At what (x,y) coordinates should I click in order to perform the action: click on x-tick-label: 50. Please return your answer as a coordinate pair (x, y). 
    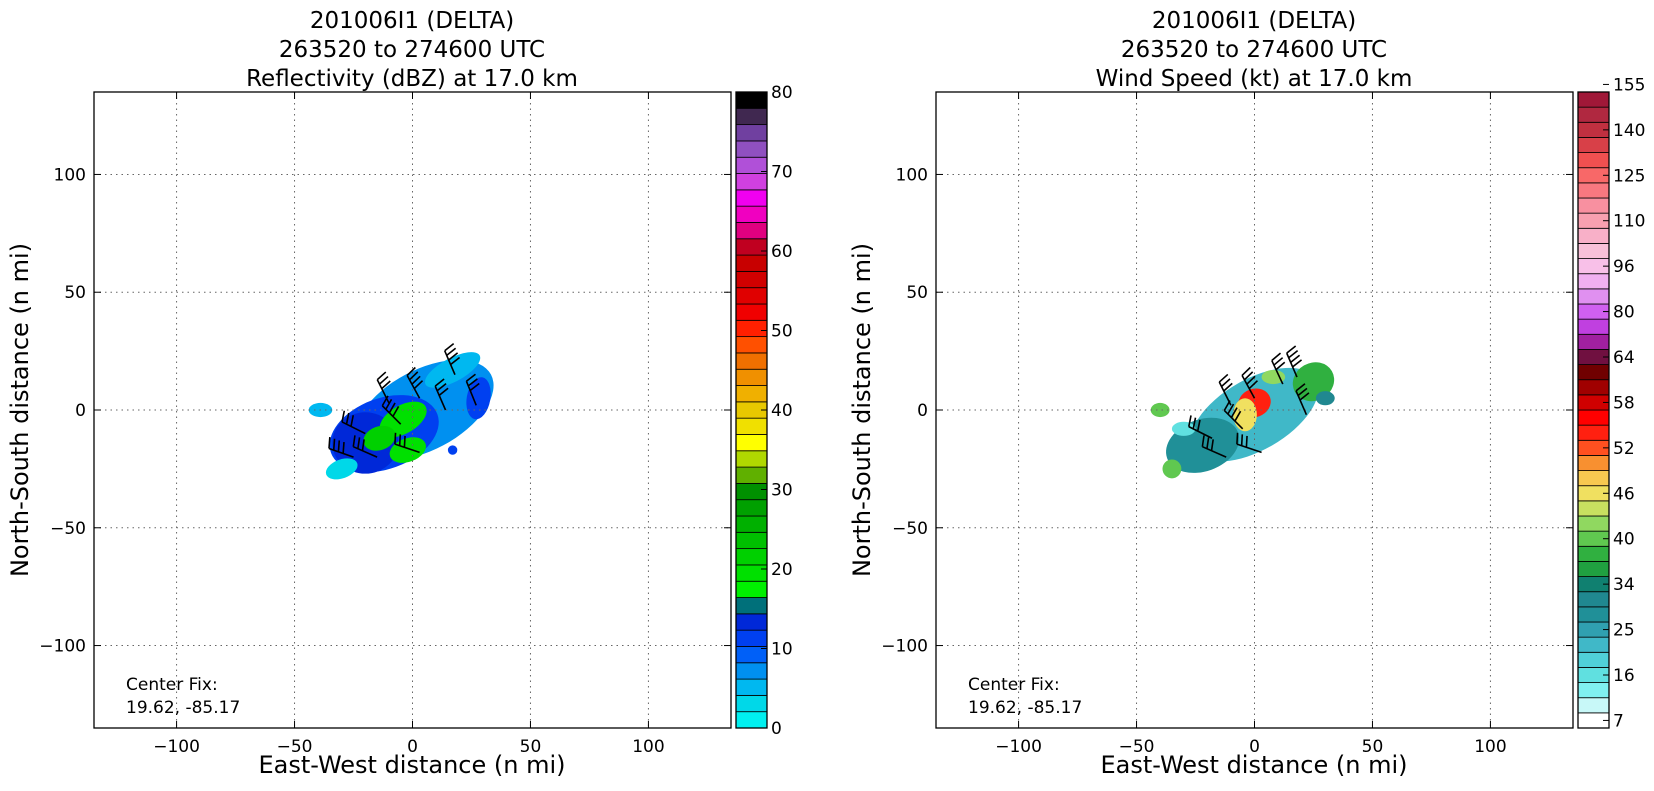
    Looking at the image, I should click on (531, 747).